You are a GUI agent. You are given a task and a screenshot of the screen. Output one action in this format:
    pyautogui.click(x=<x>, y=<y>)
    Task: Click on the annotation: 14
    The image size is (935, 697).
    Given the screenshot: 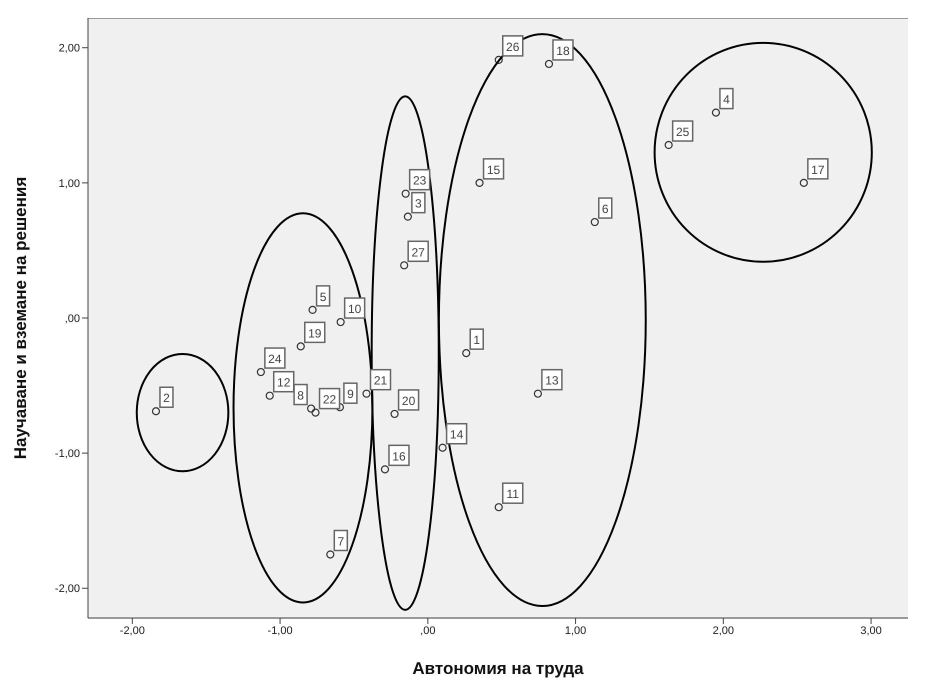 What is the action you would take?
    pyautogui.click(x=457, y=435)
    